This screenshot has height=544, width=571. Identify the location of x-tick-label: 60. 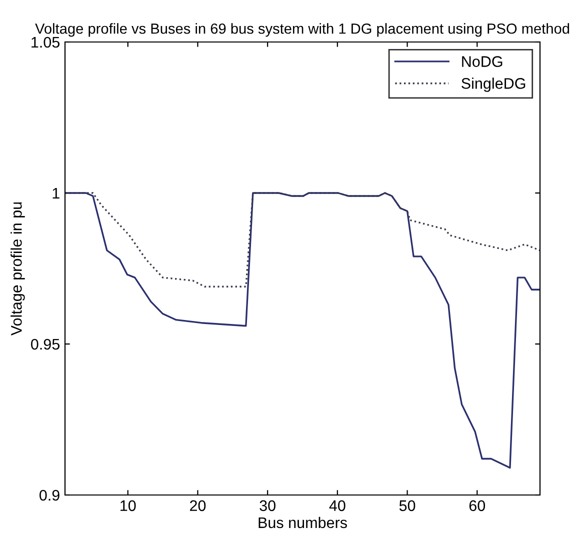
(477, 506).